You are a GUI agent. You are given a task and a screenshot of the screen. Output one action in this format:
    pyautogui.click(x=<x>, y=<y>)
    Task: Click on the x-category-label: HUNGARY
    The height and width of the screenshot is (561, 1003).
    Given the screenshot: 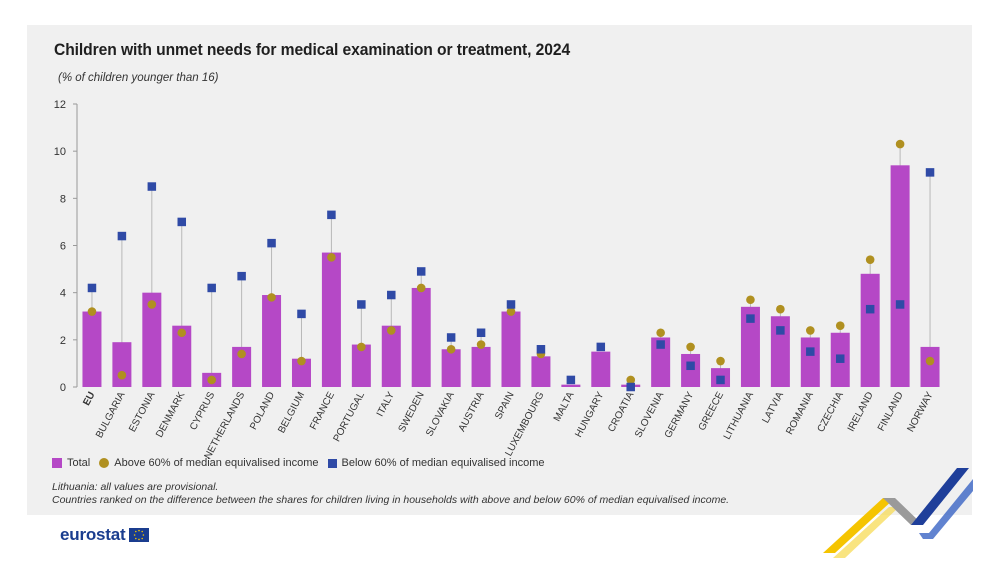 What is the action you would take?
    pyautogui.click(x=589, y=414)
    